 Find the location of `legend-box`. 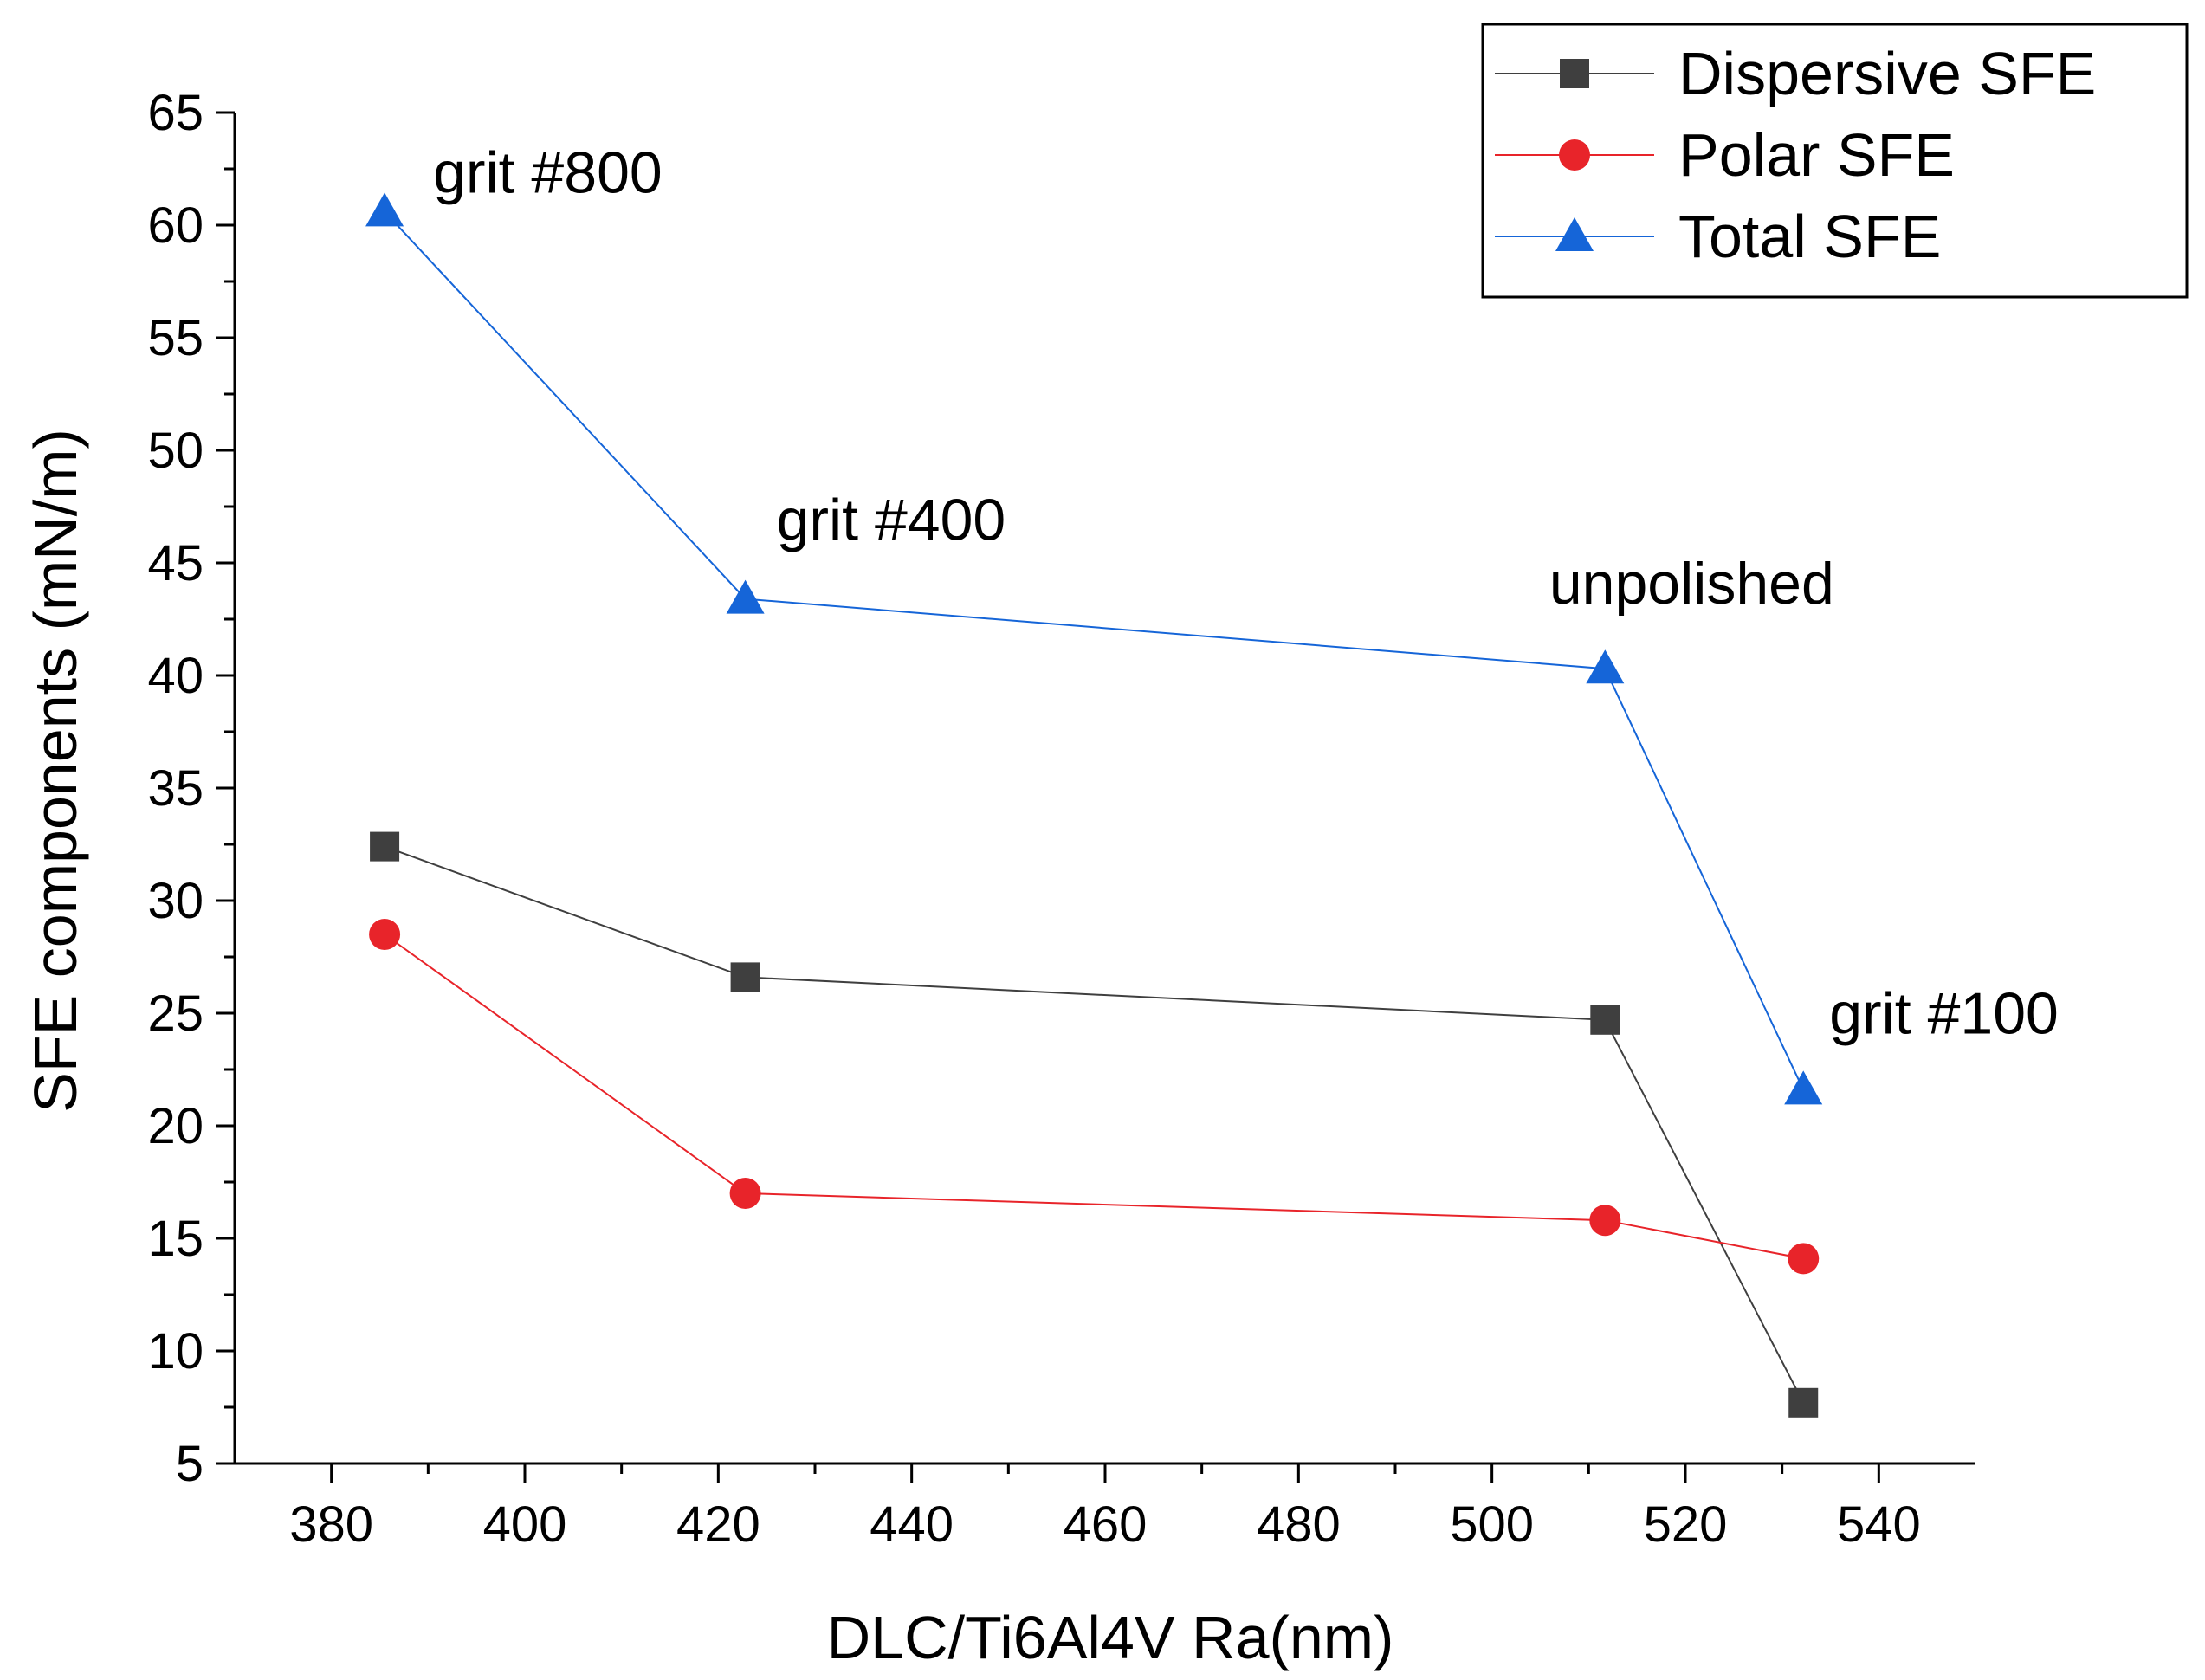

legend-box is located at coordinates (1835, 161).